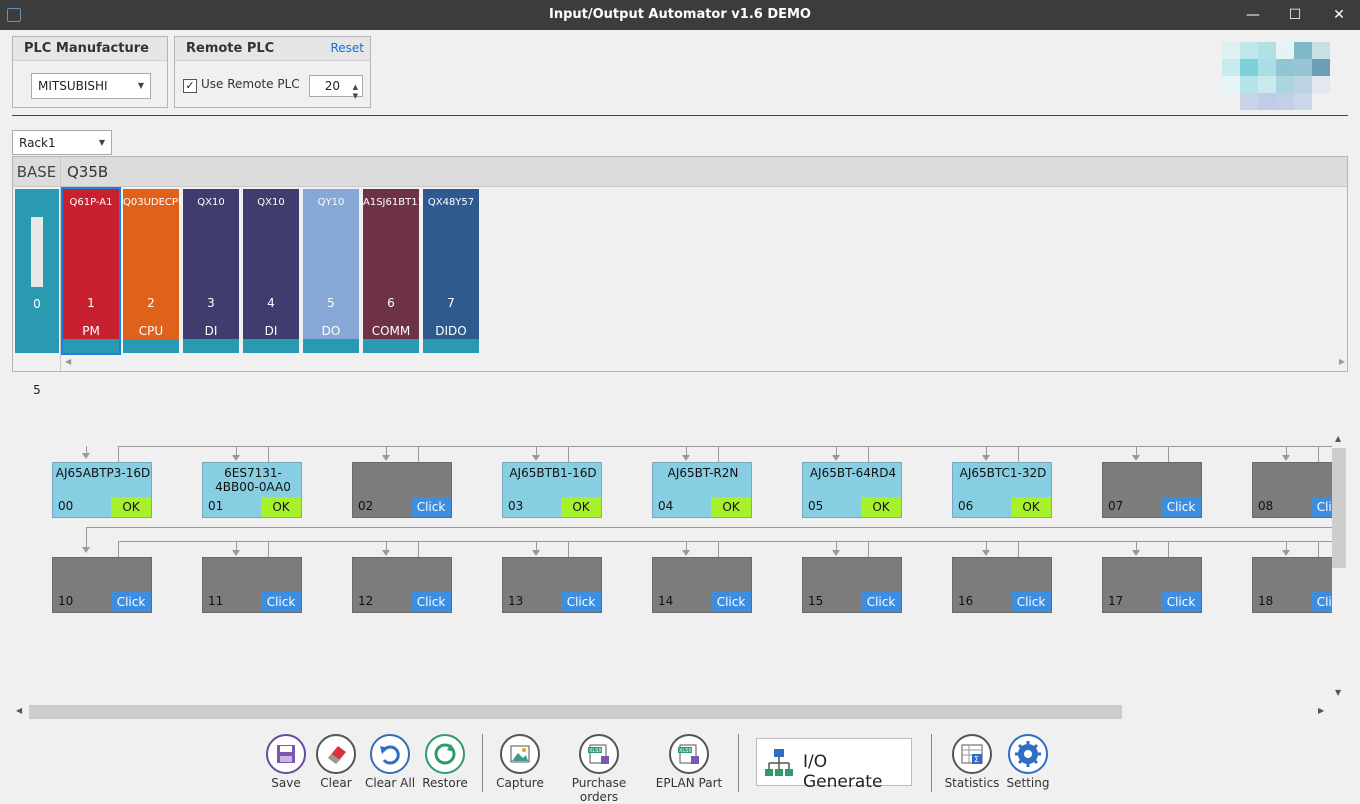 This screenshot has height=804, width=1360. Describe the element at coordinates (154, 202) in the screenshot. I see `module-model: Q03UDECPU` at that location.